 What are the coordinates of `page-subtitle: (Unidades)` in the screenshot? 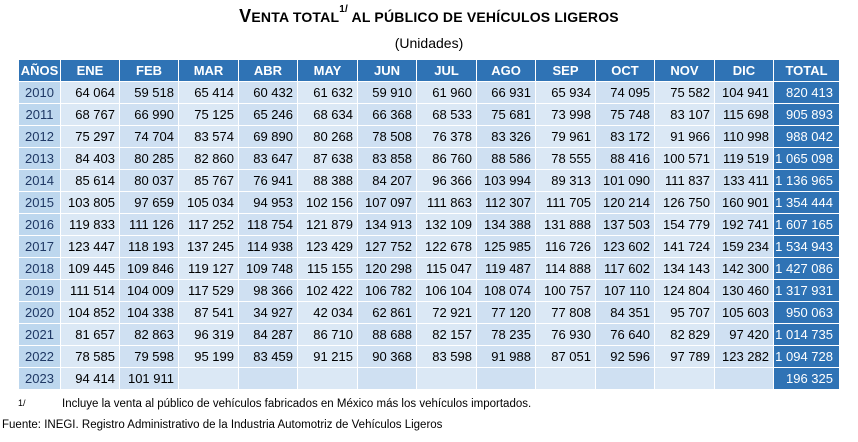 It's located at (429, 43).